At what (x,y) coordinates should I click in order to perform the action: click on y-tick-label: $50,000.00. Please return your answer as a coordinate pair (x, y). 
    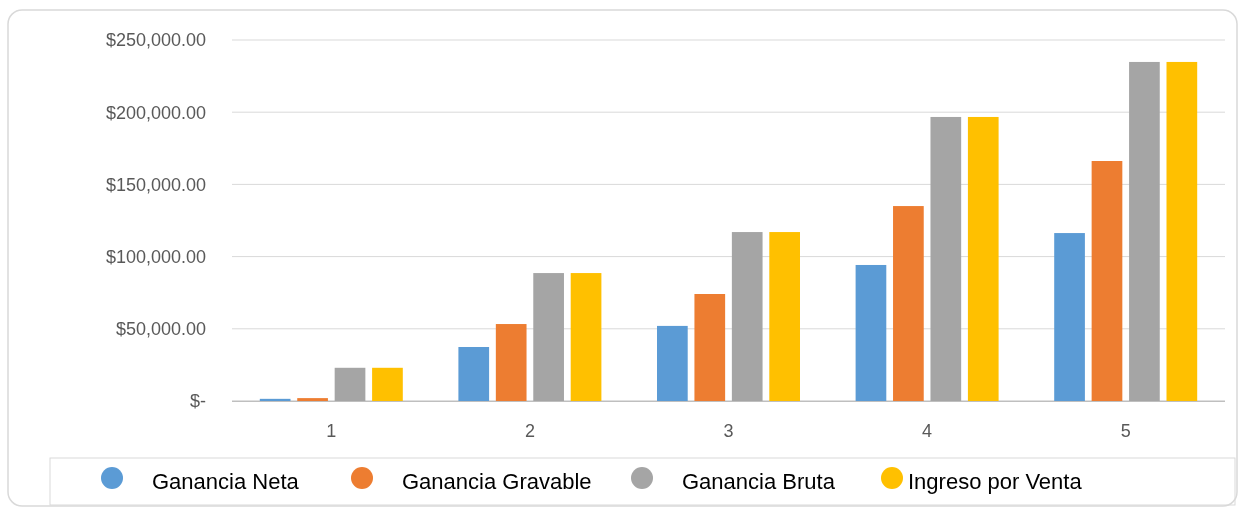
    Looking at the image, I should click on (160, 329).